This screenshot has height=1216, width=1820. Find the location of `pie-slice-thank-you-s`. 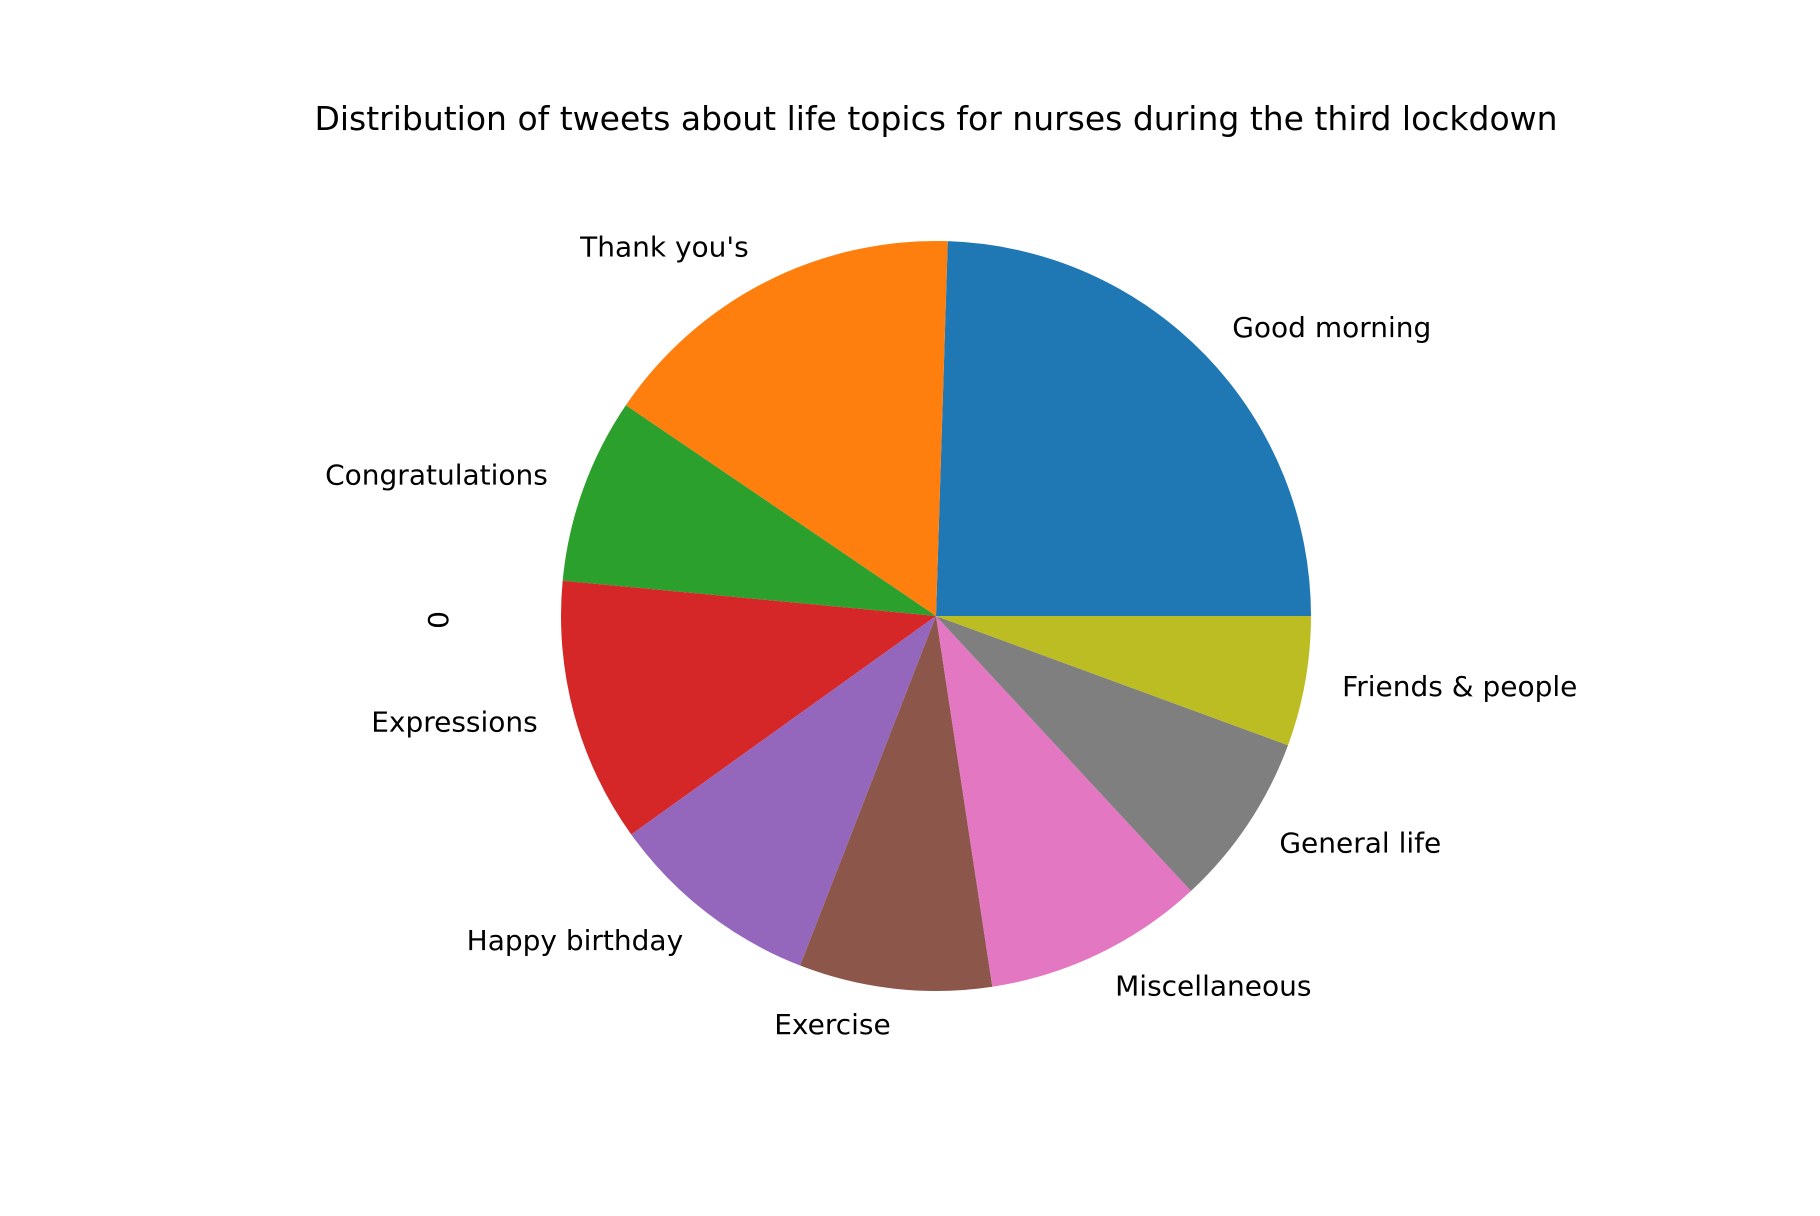

pie-slice-thank-you-s is located at coordinates (786, 428).